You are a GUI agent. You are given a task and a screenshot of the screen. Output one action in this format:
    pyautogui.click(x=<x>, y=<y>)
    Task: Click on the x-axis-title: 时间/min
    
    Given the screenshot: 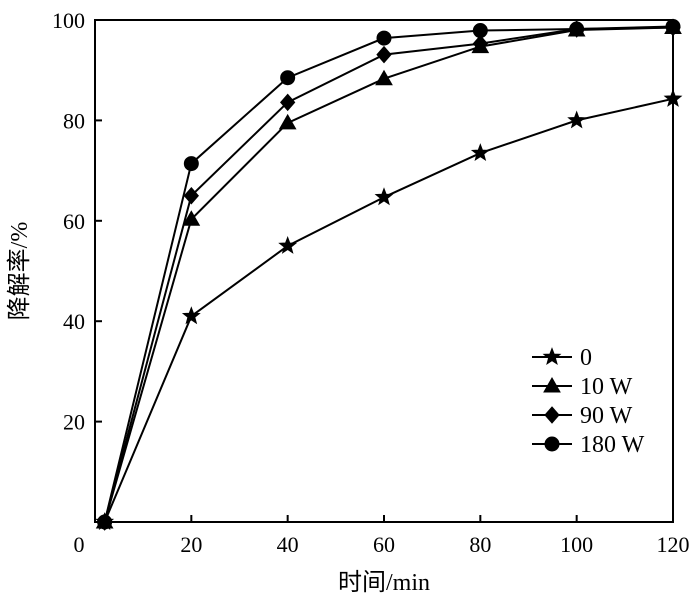 What is the action you would take?
    pyautogui.click(x=384, y=582)
    